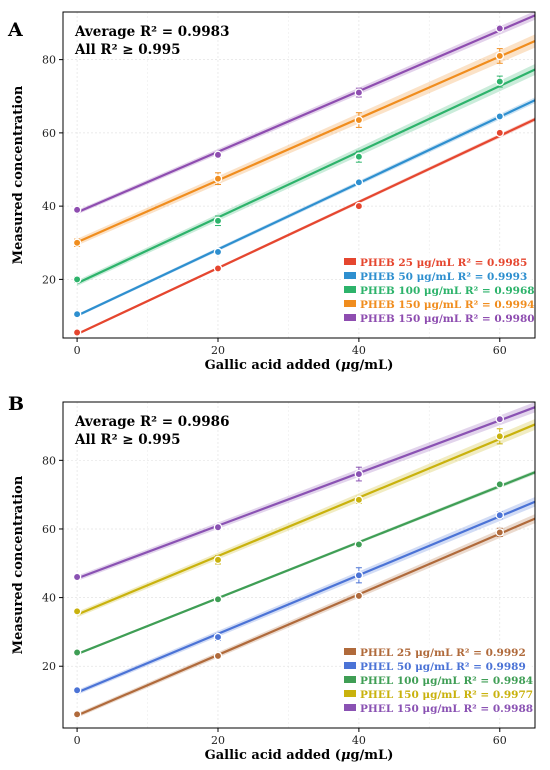 This screenshot has height=770, width=550. What do you see at coordinates (443, 667) in the screenshot?
I see `legend-entry: PHEL 50 μg/mL R² = 0.9989` at bounding box center [443, 667].